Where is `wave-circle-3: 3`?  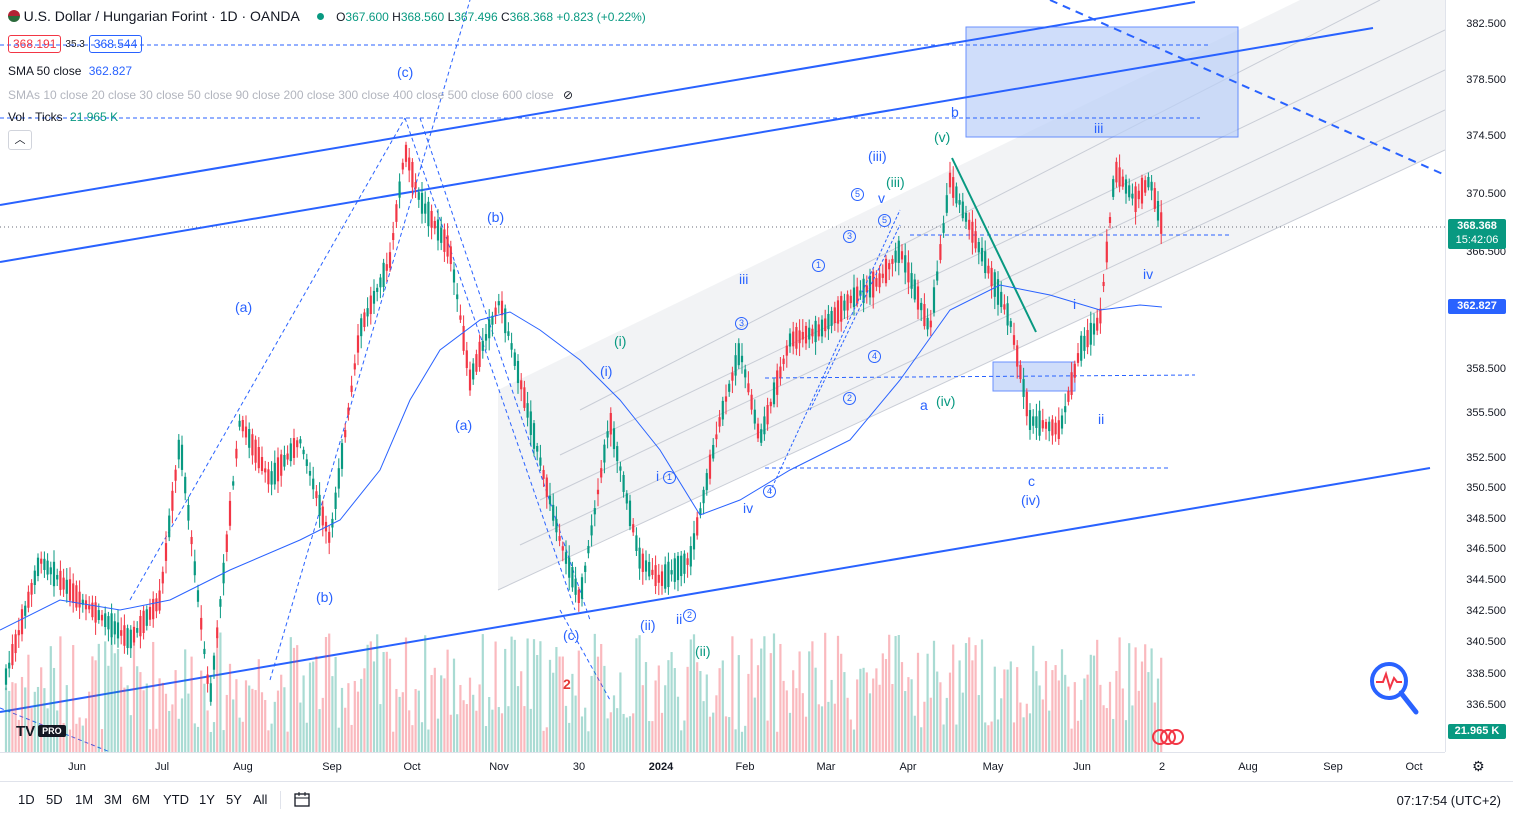 wave-circle-3: 3 is located at coordinates (741, 323).